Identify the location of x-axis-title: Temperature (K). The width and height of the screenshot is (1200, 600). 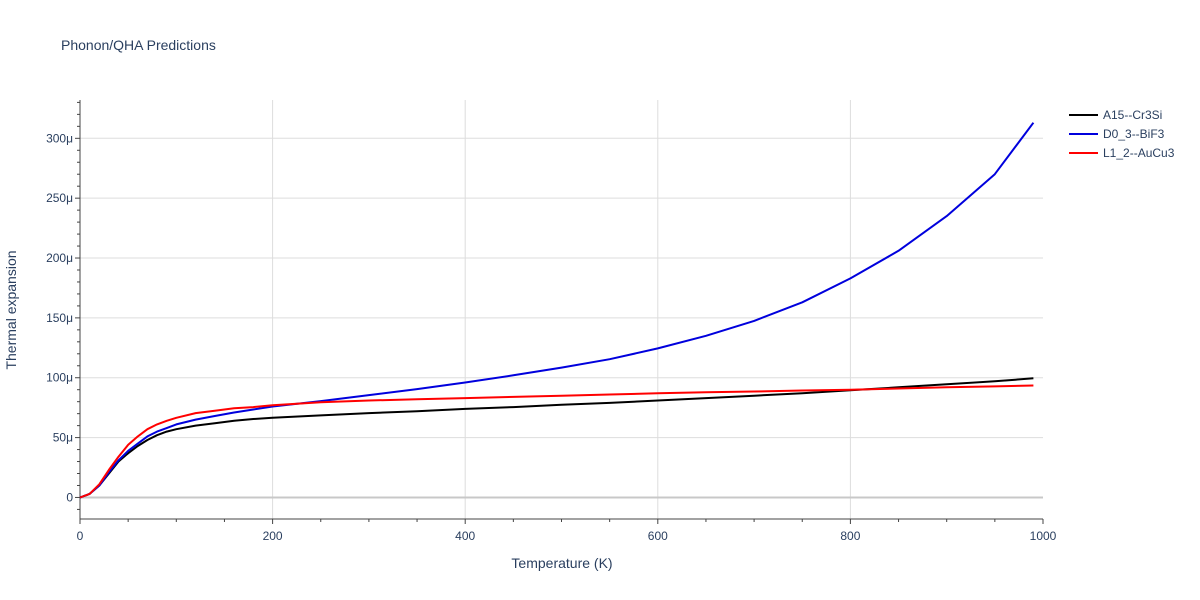
(561, 563).